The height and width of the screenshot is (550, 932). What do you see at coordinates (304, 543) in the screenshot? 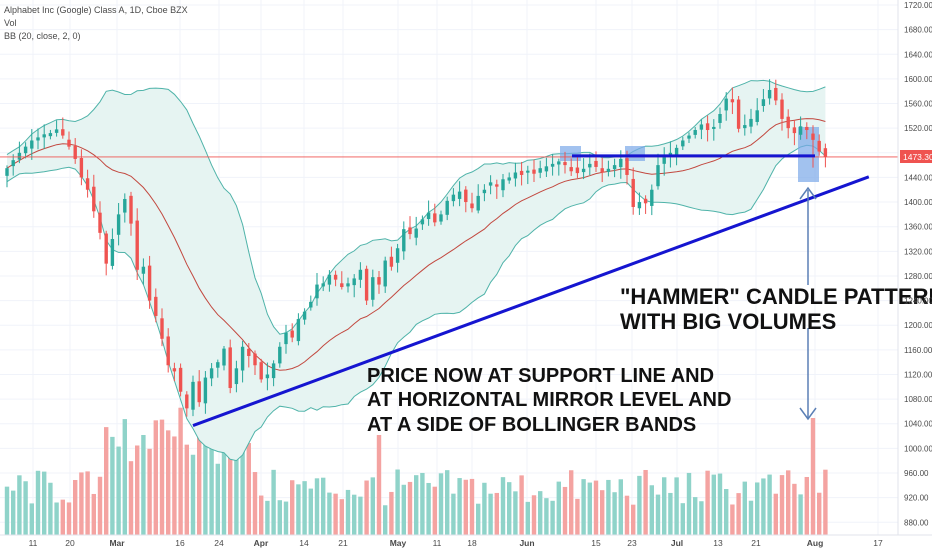
I see `time-tick-label: 14` at bounding box center [304, 543].